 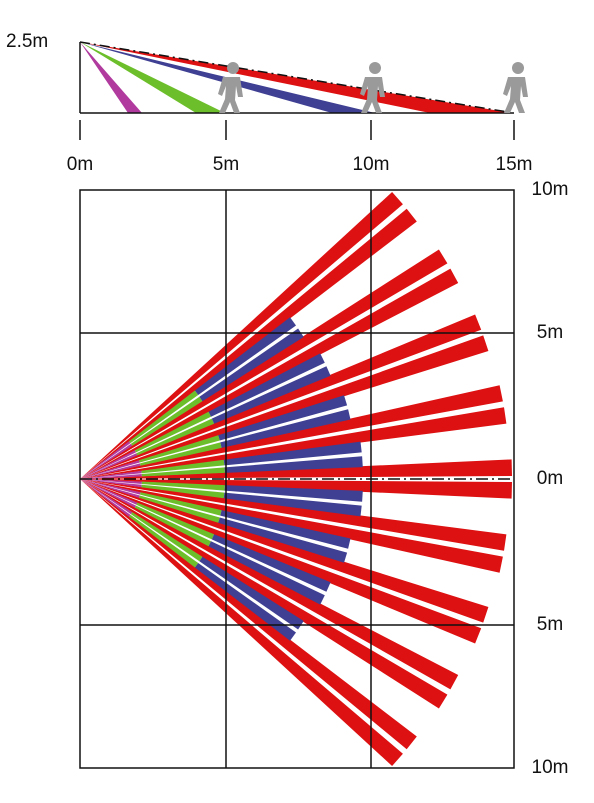 What do you see at coordinates (111, 77) in the screenshot?
I see `beam-purple` at bounding box center [111, 77].